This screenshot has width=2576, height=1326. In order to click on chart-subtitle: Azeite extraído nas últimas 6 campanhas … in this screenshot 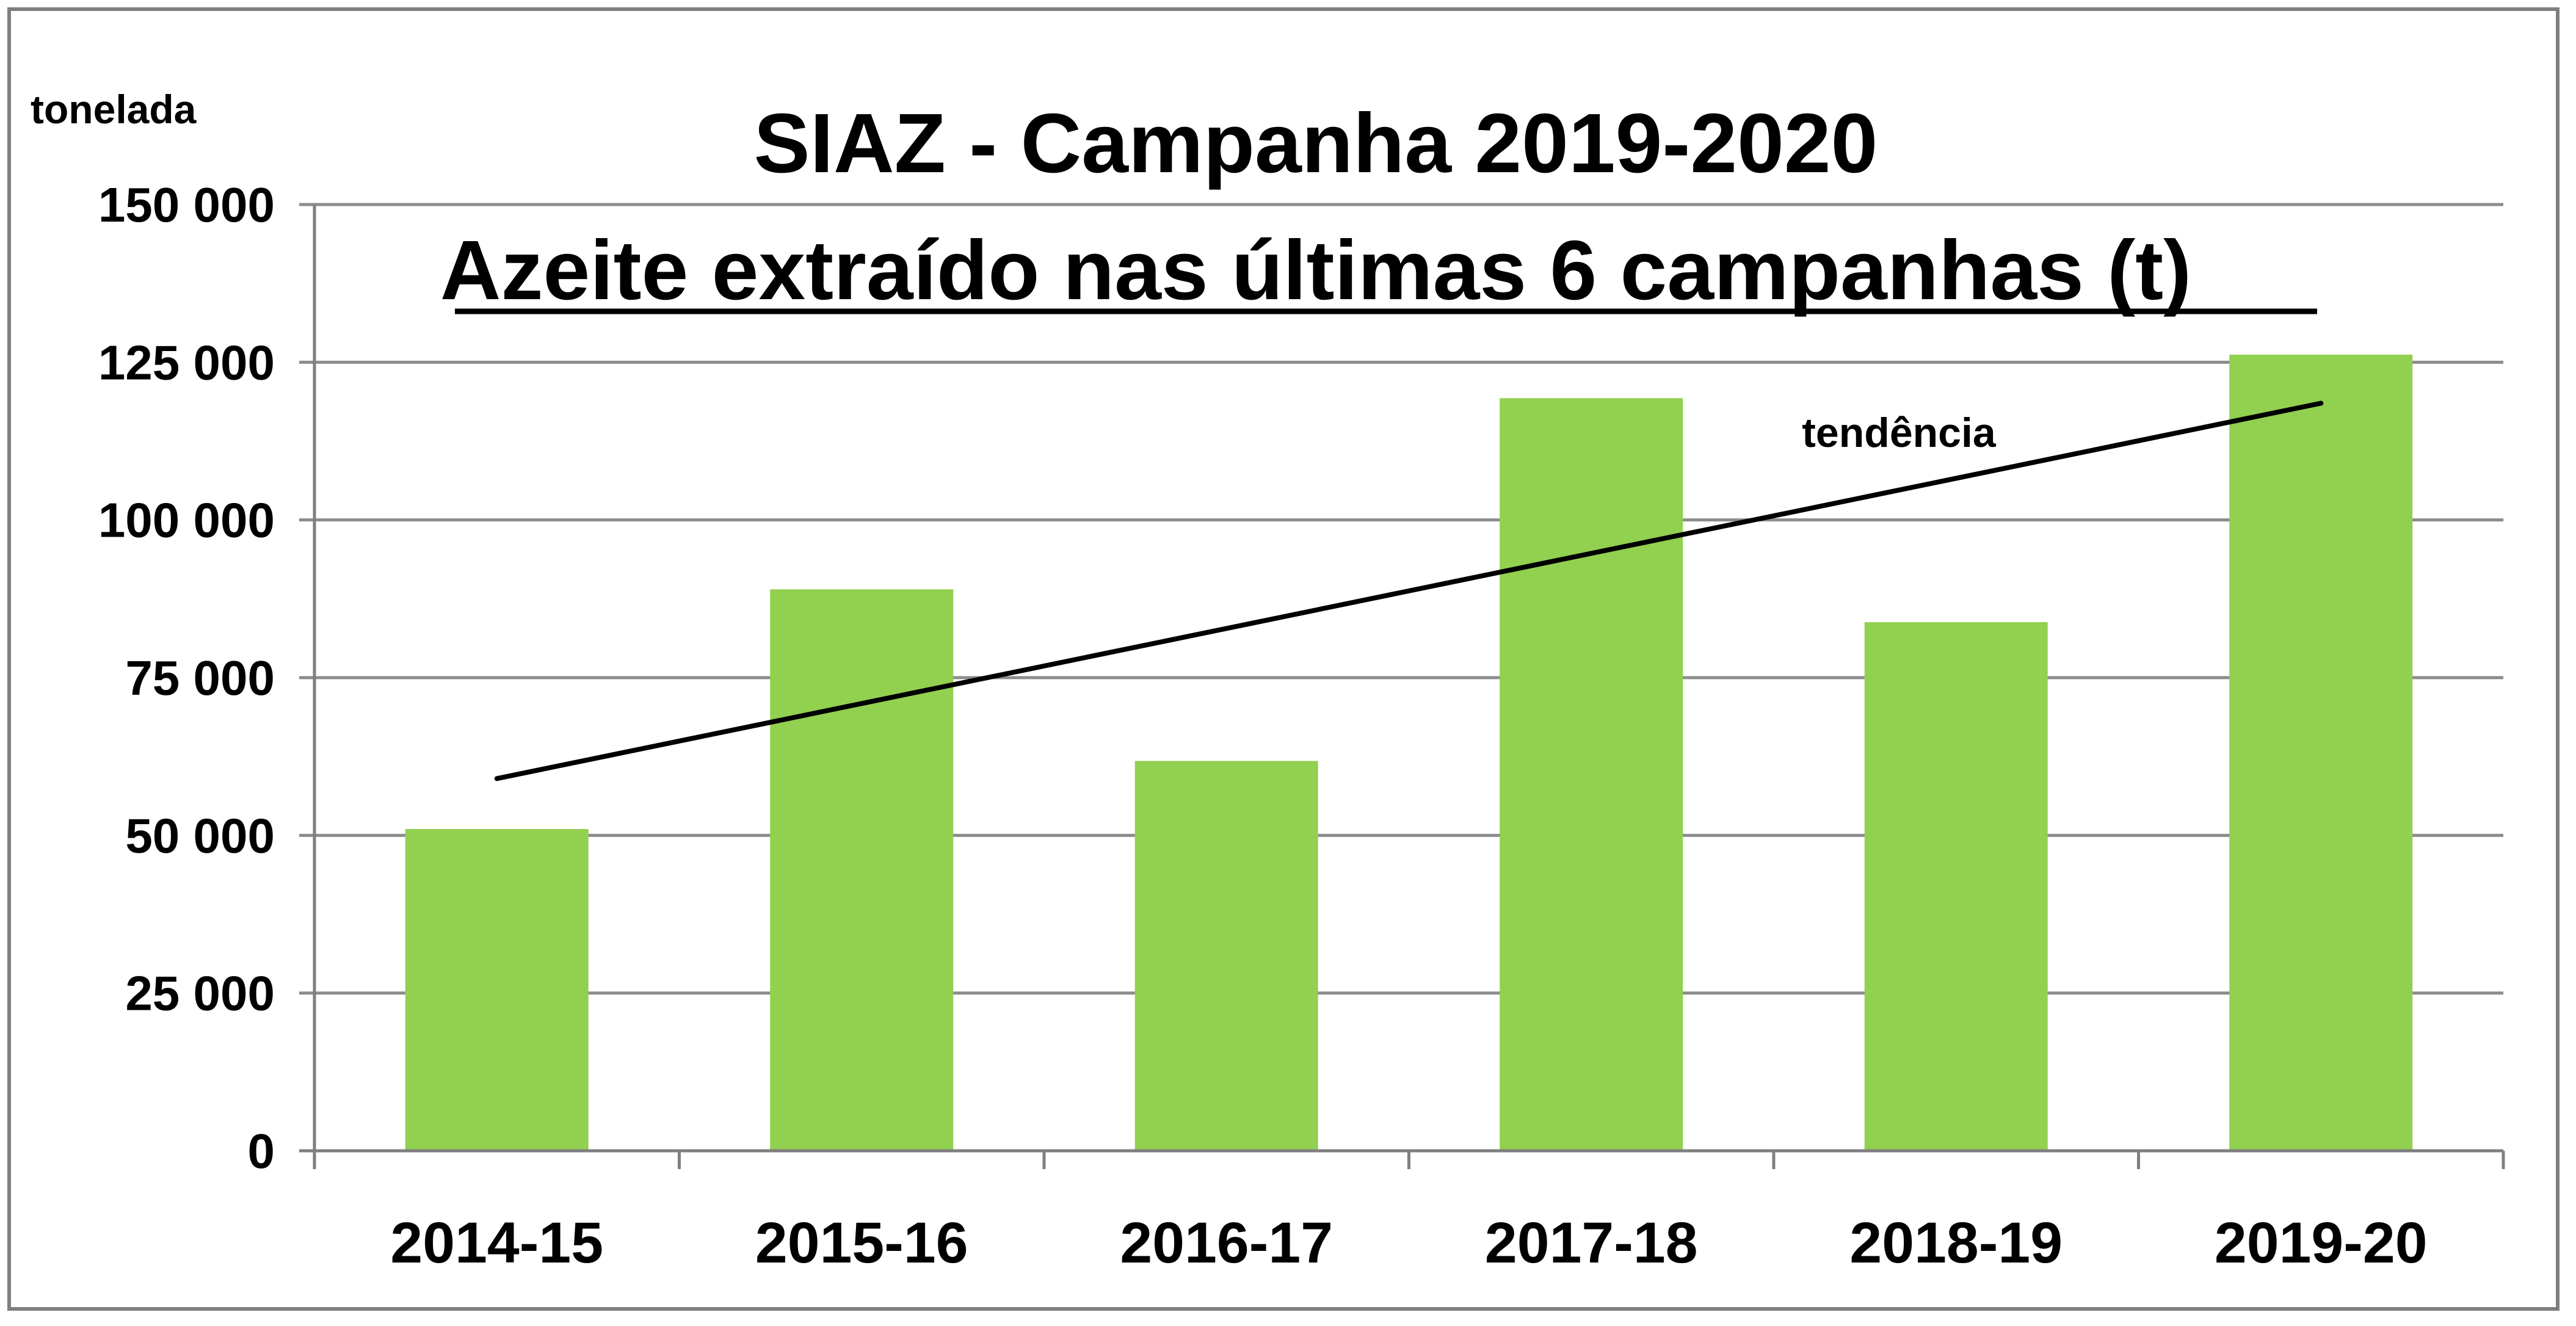, I will do `click(1315, 270)`.